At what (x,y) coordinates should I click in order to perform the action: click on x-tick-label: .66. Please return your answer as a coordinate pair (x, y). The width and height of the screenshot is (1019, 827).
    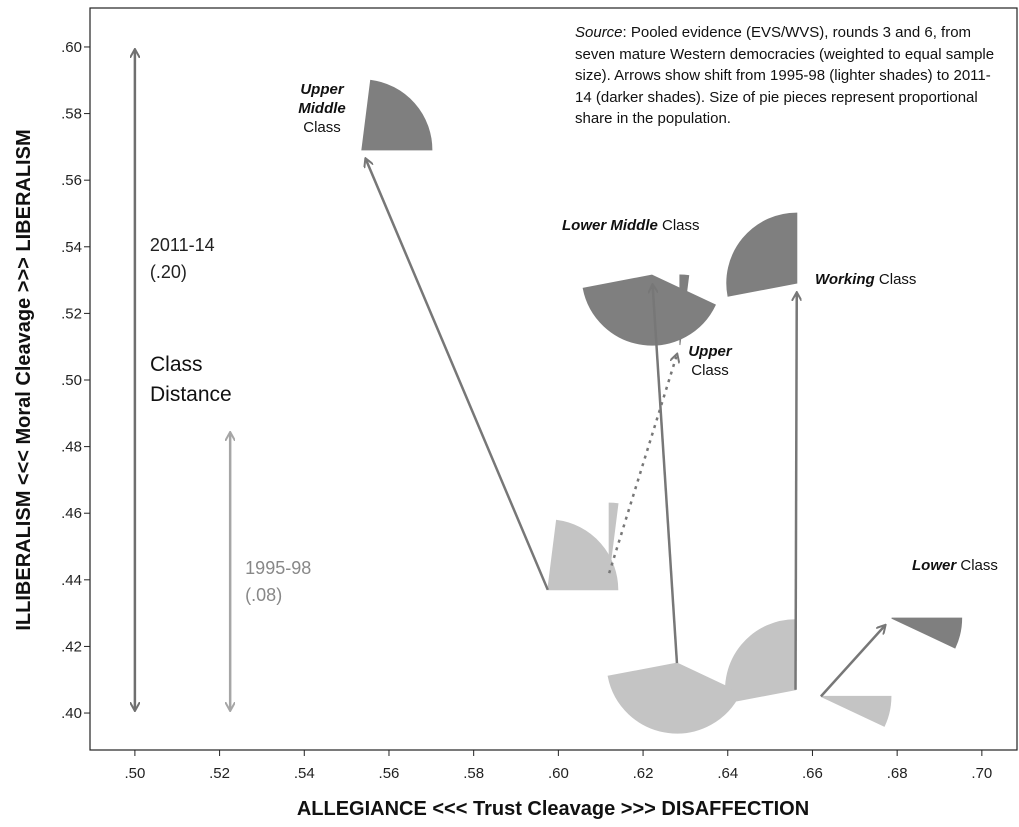
    Looking at the image, I should click on (812, 773).